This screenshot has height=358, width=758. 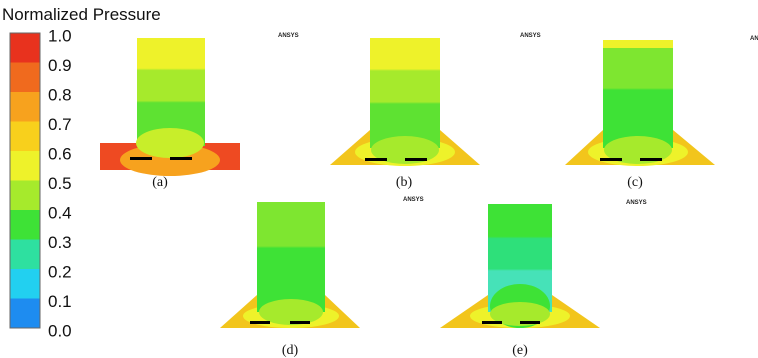 I want to click on panel-label: (c), so click(x=635, y=182).